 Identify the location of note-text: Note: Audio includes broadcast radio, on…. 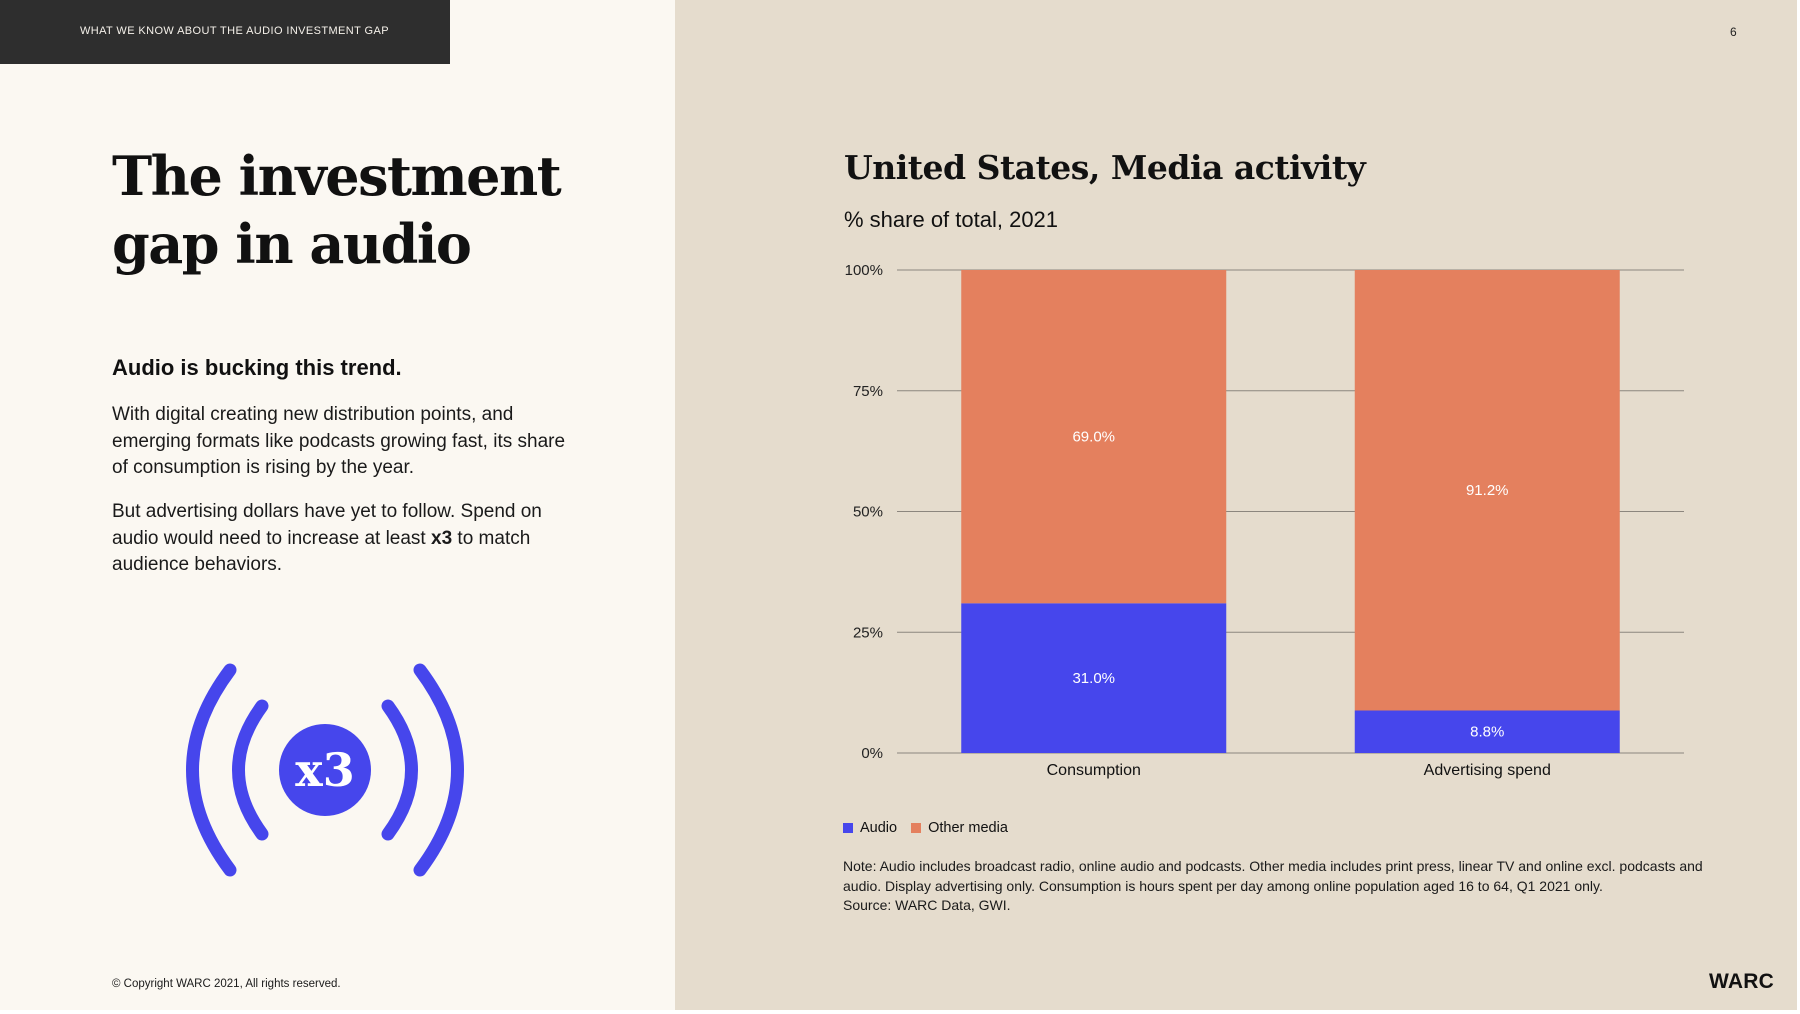
(1273, 876).